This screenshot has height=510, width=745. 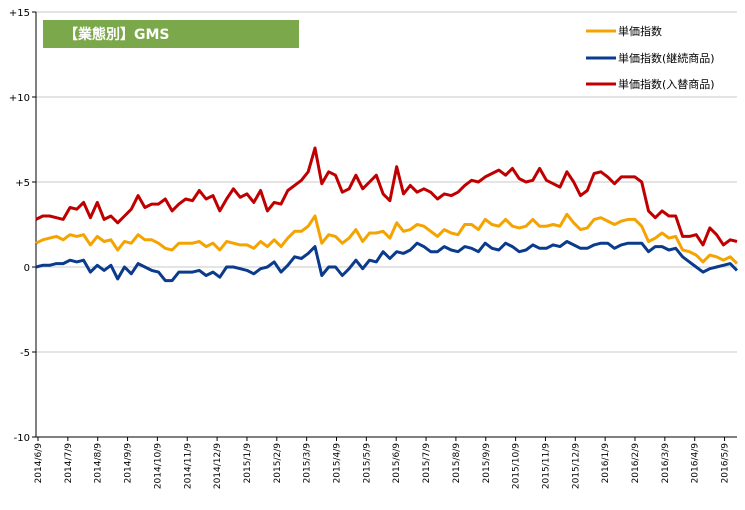 I want to click on x-tick-label: 2016/2/9, so click(x=636, y=463).